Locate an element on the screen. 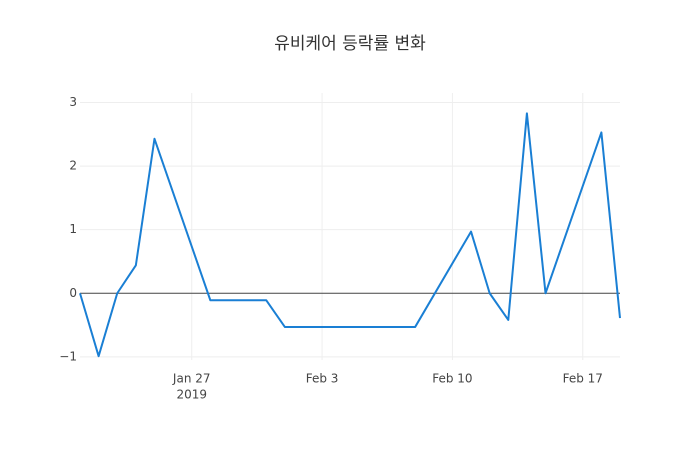 The height and width of the screenshot is (450, 700). y-tick-label: 1 is located at coordinates (73, 229).